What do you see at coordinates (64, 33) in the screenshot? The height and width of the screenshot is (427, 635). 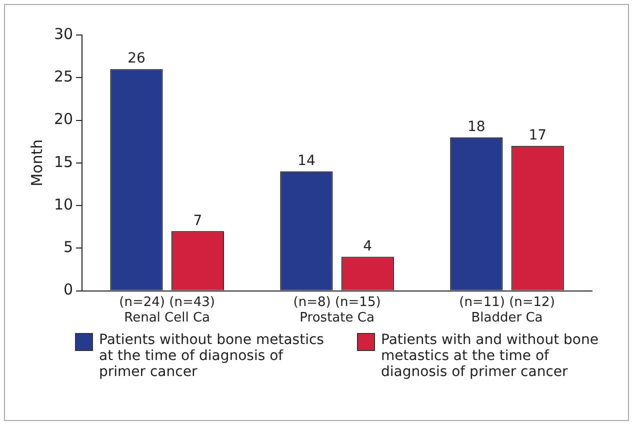 I see `y-tick-label: 30` at bounding box center [64, 33].